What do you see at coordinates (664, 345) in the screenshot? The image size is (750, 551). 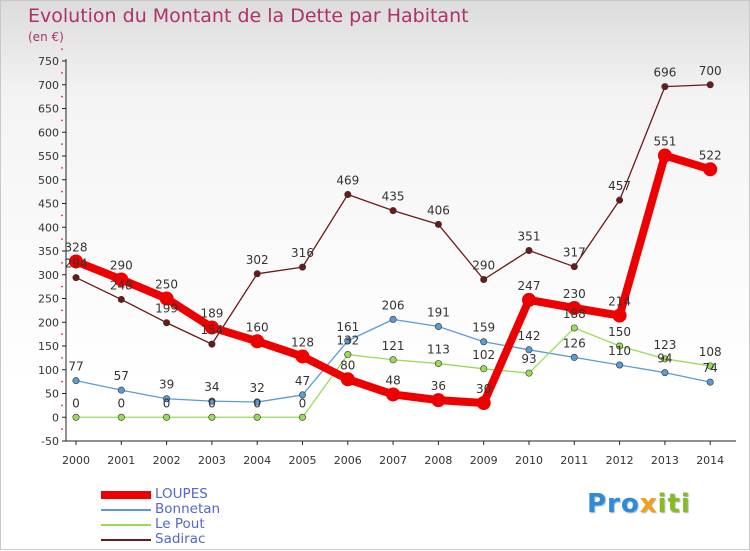 I see `data-label-le-pout: 123` at bounding box center [664, 345].